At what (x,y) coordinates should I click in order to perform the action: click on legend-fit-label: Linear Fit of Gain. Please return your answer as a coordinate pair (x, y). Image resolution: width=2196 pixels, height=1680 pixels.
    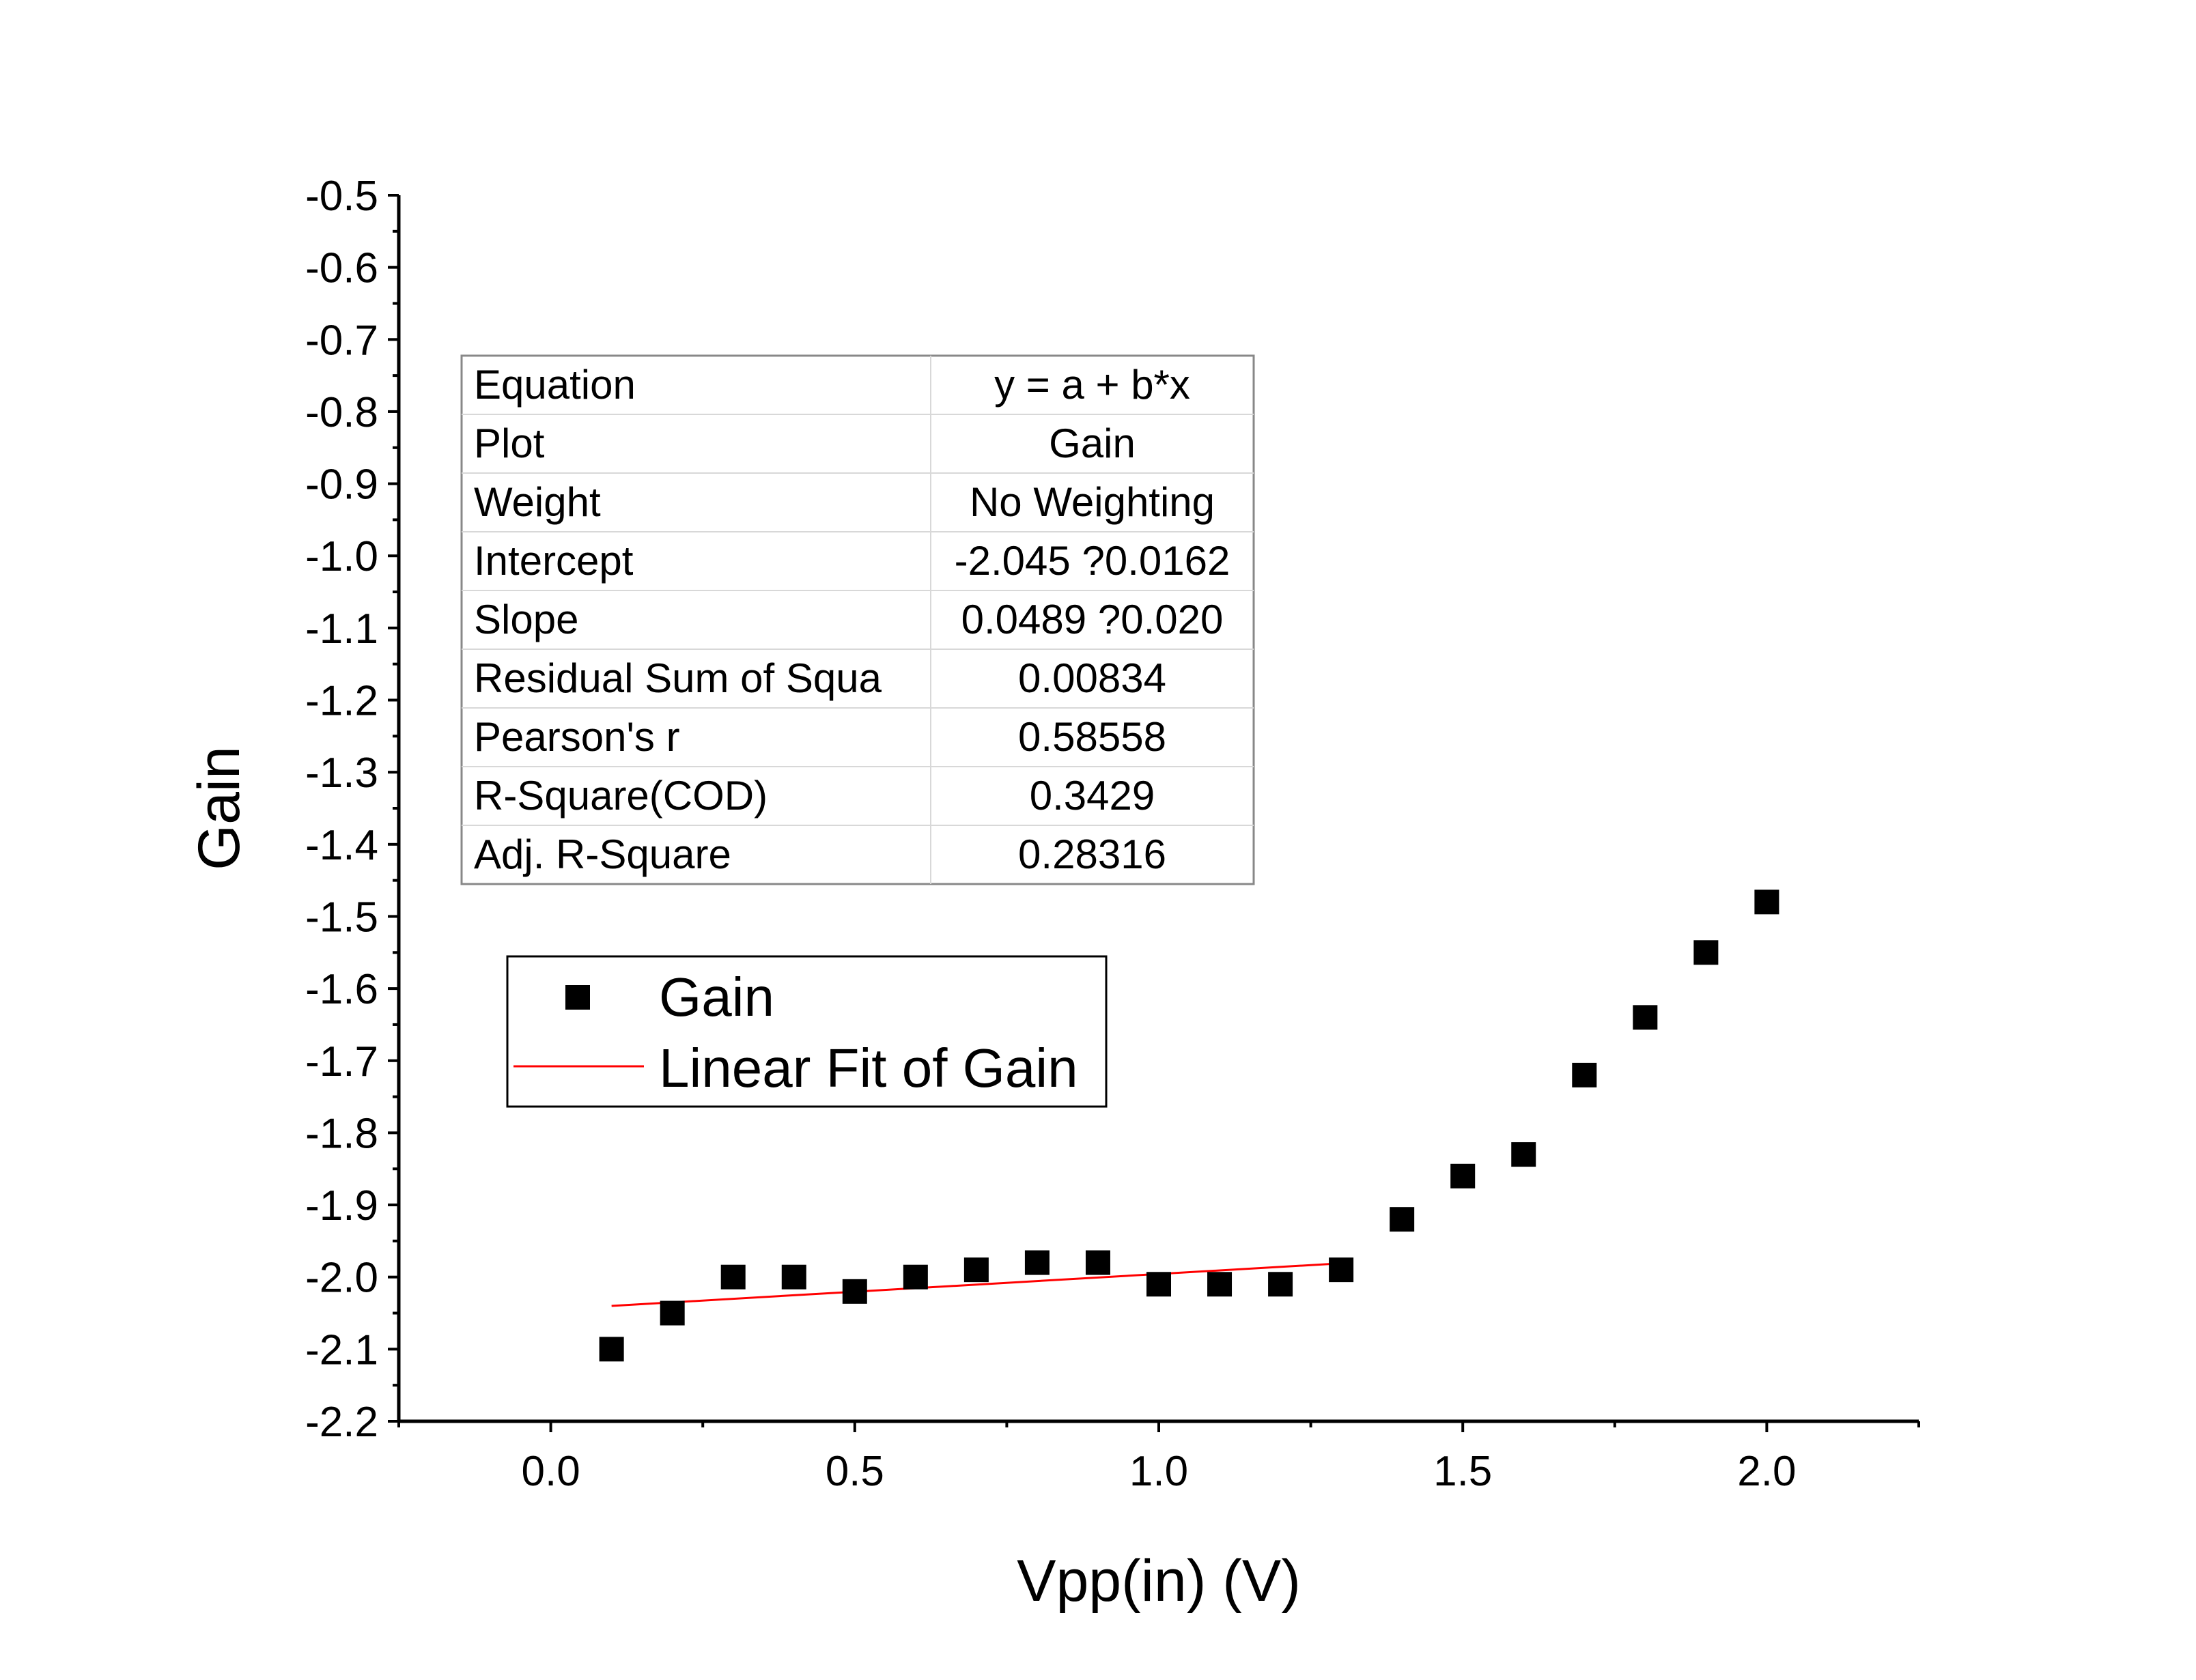
    Looking at the image, I should click on (868, 1068).